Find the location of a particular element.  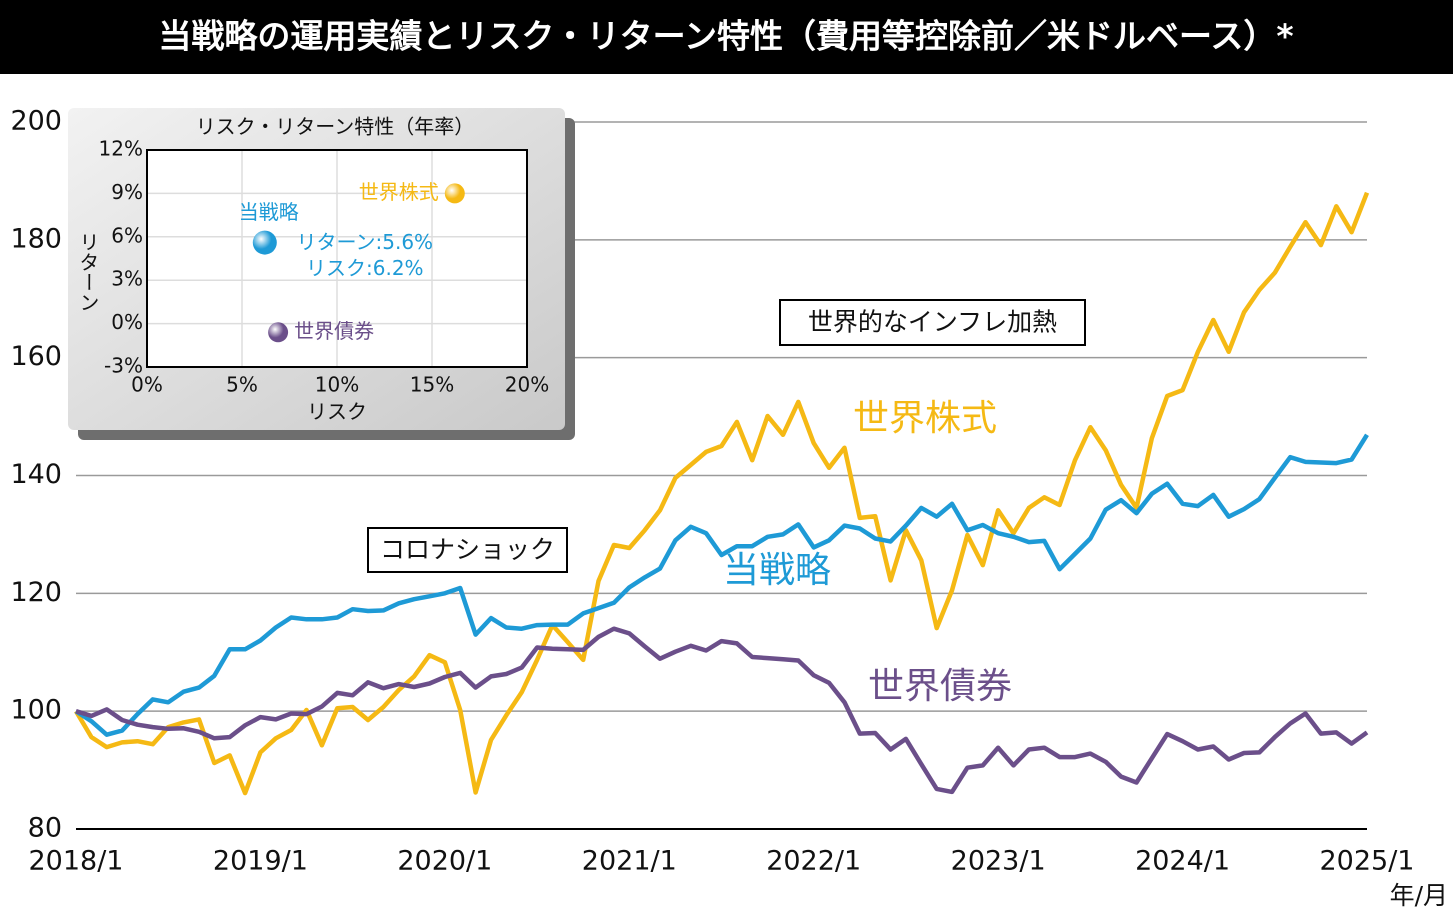

plot-frame is located at coordinates (337, 258).